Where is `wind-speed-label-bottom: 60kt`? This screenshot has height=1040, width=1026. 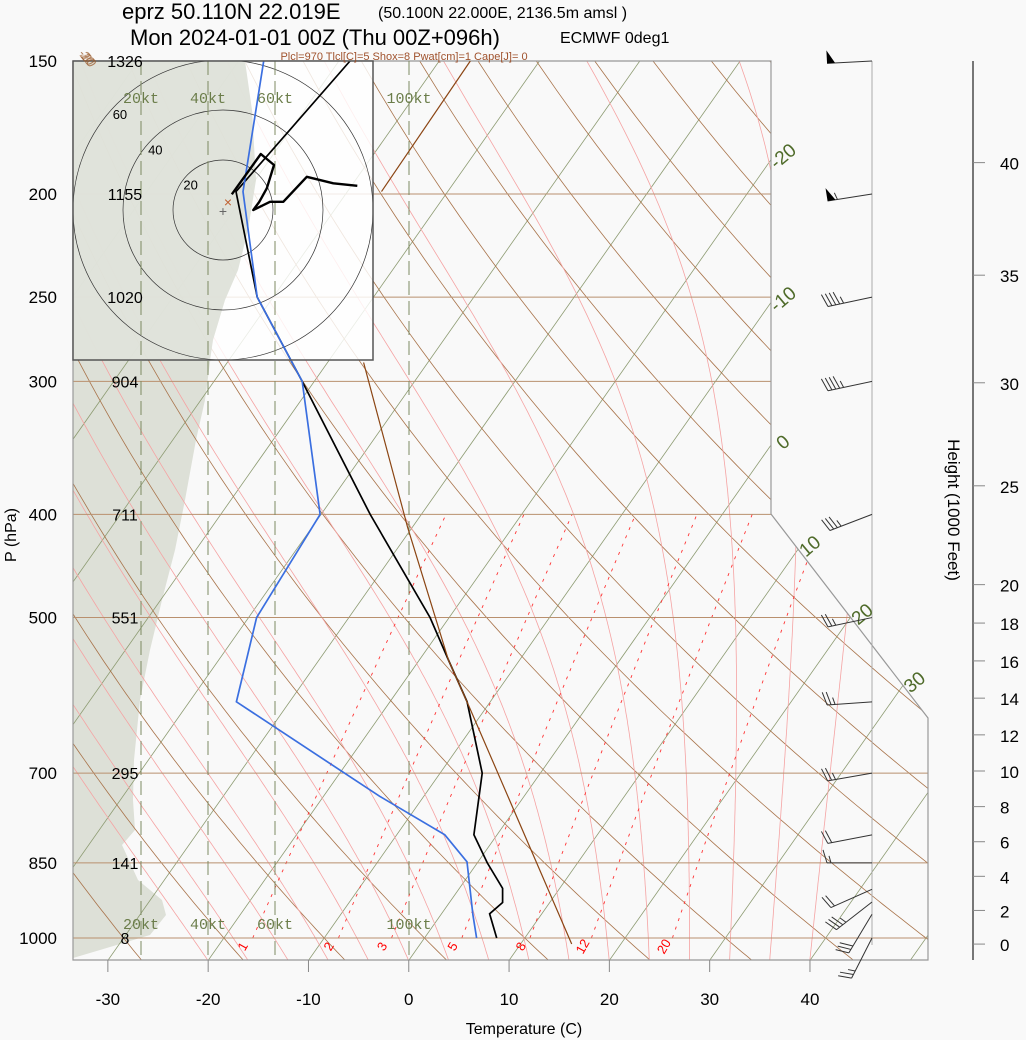
wind-speed-label-bottom: 60kt is located at coordinates (275, 925).